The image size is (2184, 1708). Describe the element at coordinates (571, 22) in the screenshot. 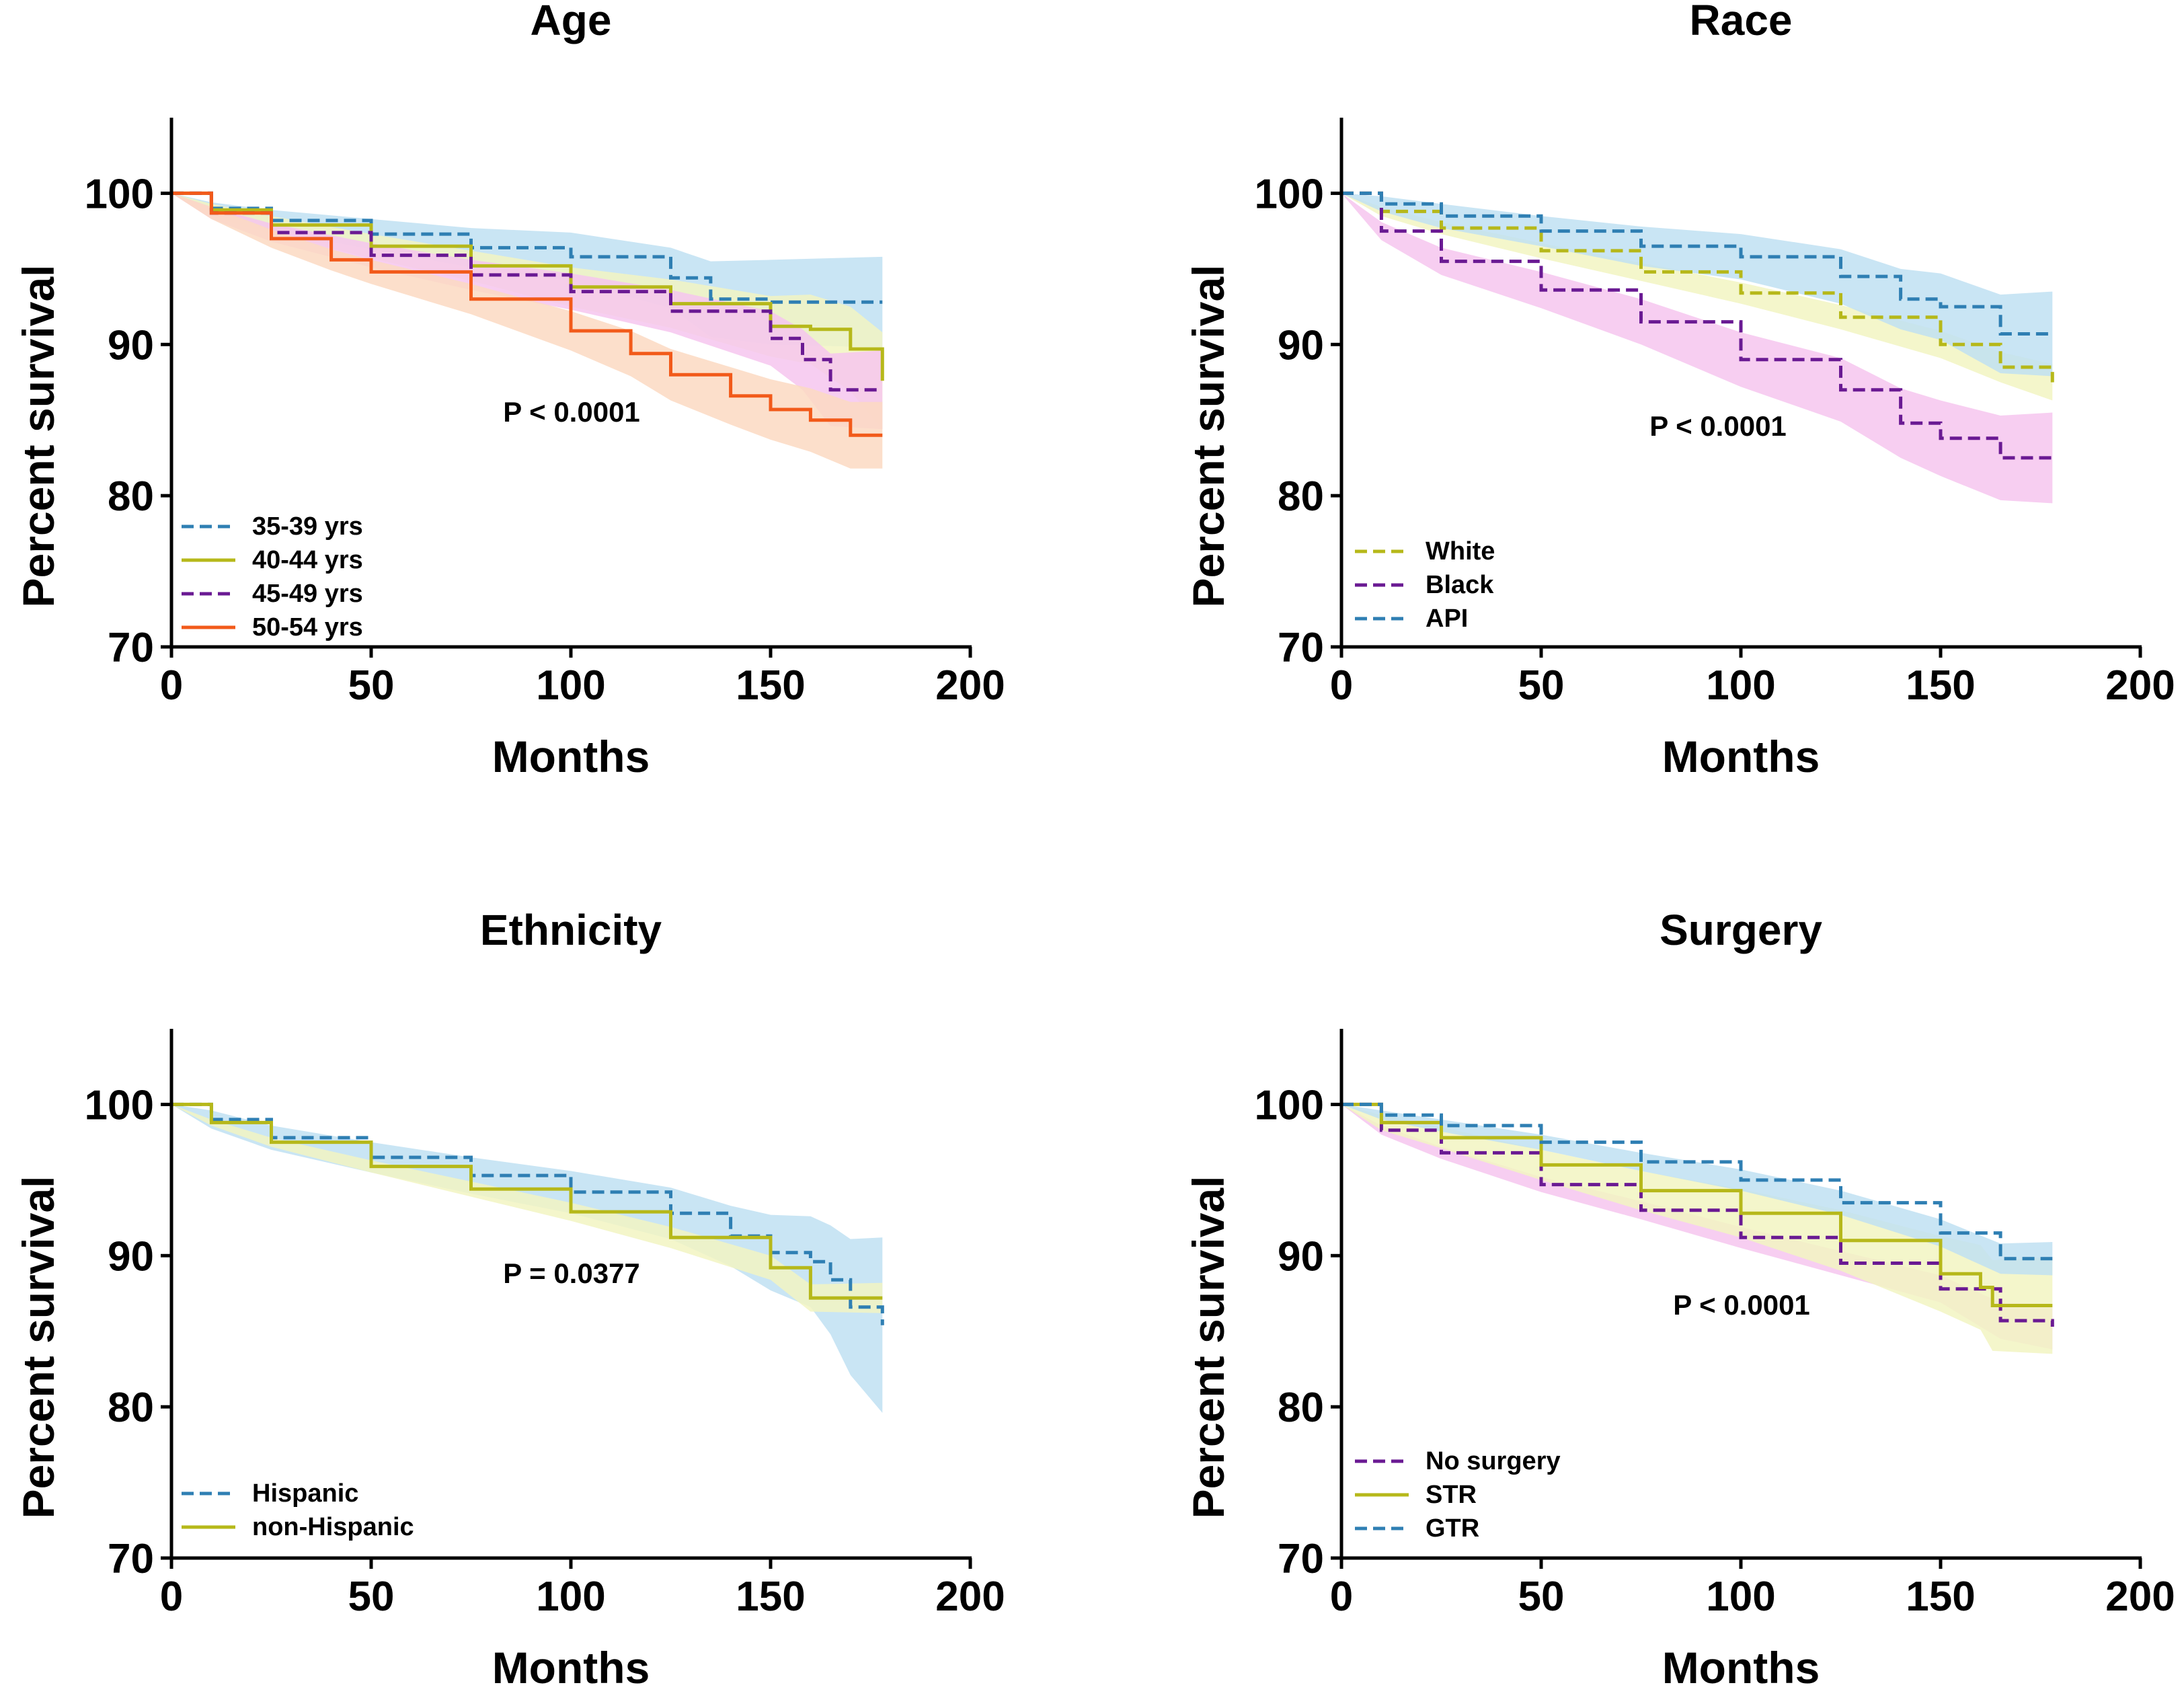

I see `chart-title: Age` at that location.